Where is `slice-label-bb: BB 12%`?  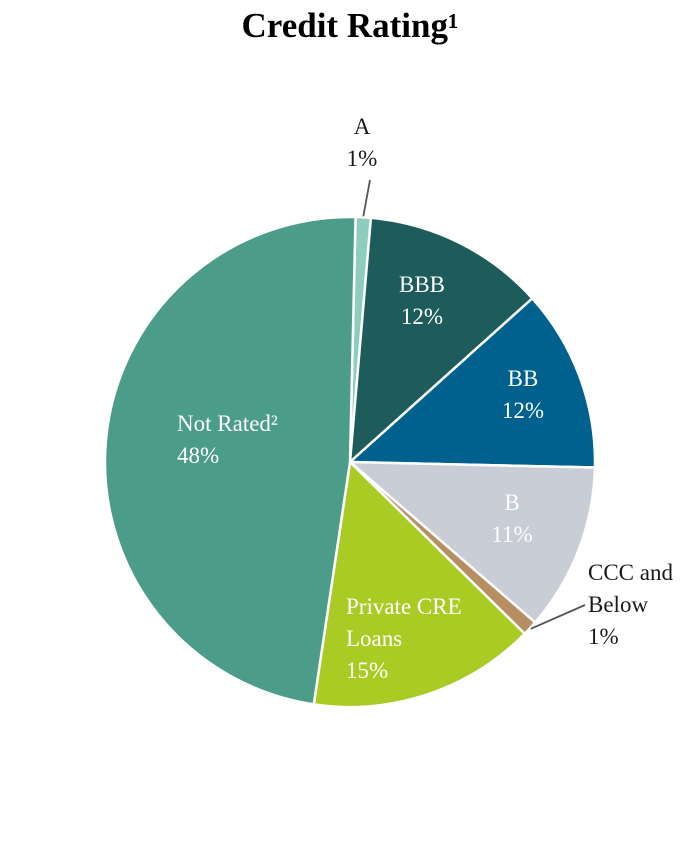 slice-label-bb: BB 12% is located at coordinates (523, 394).